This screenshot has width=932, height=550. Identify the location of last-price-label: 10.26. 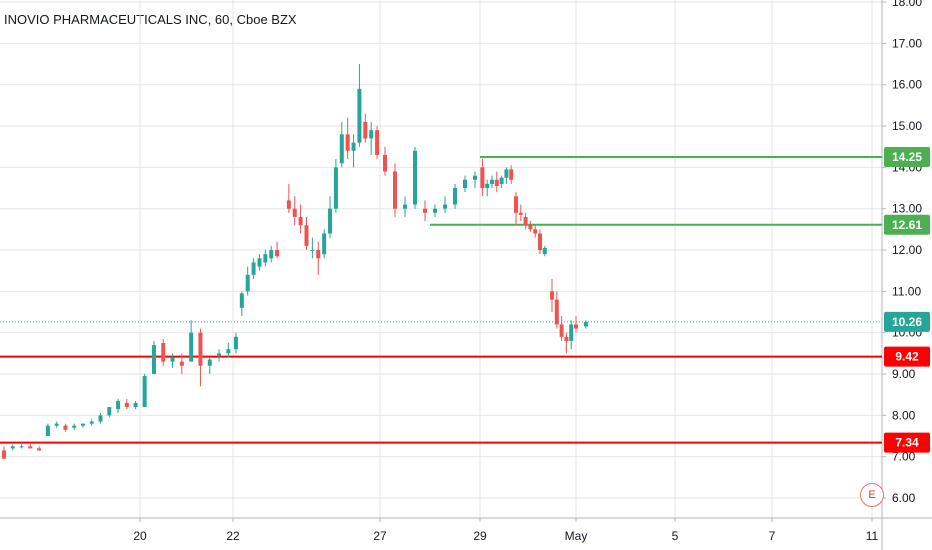
(907, 322).